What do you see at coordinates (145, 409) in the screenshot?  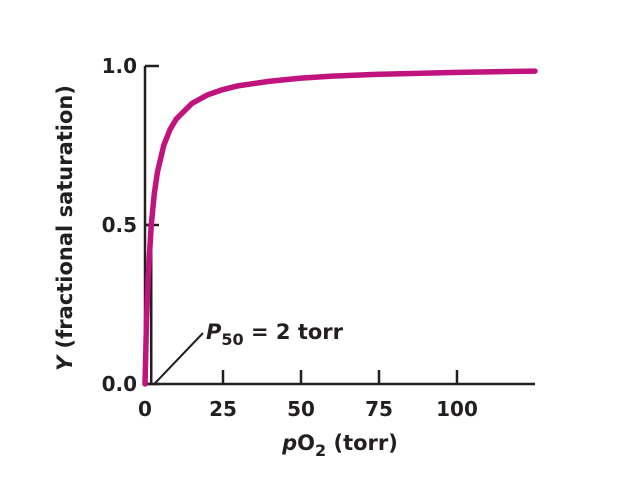 I see `x-tick-label: 0` at bounding box center [145, 409].